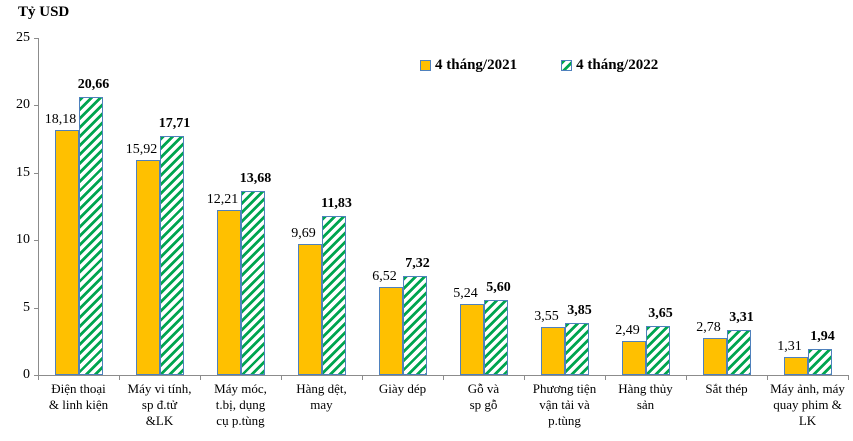  Describe the element at coordinates (660, 313) in the screenshot. I see `value-label-2022: 3,65` at that location.